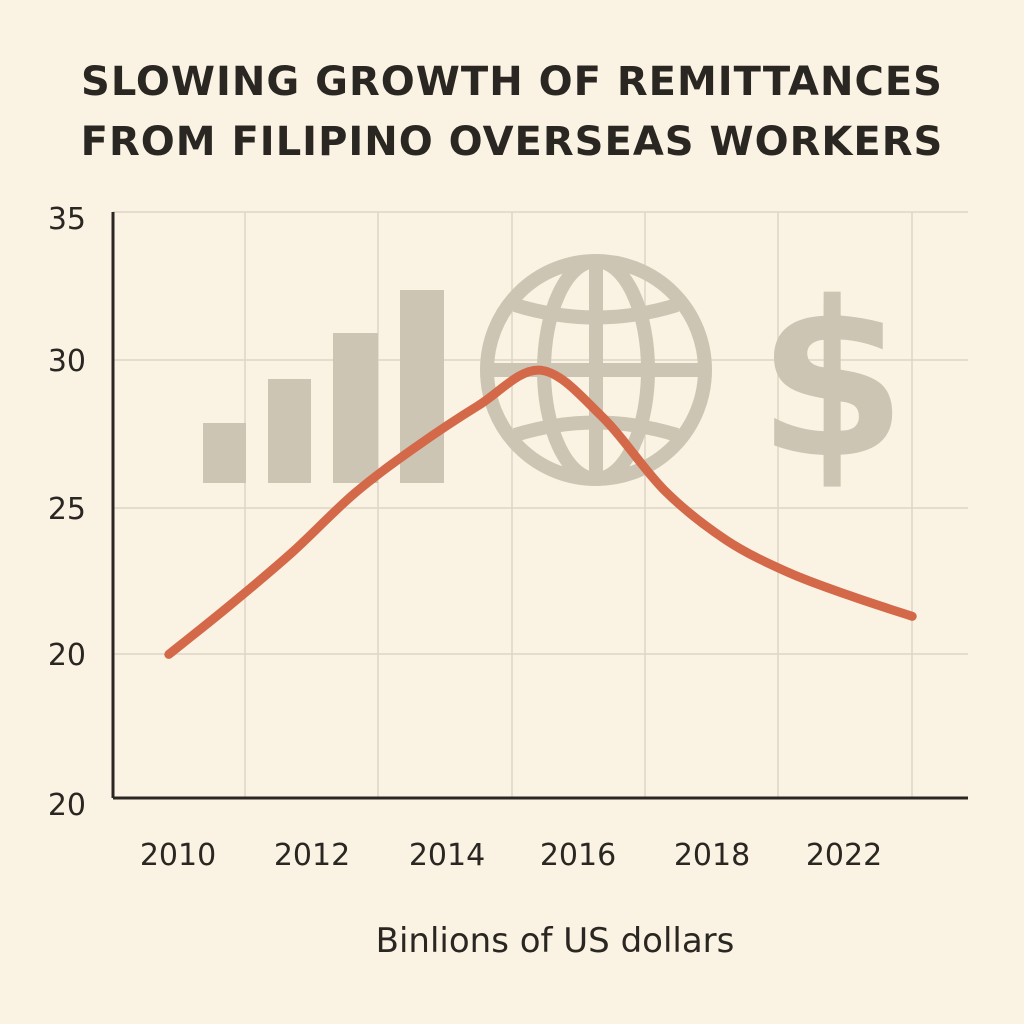 This screenshot has width=1024, height=1024. What do you see at coordinates (555, 941) in the screenshot?
I see `x-axis-label: Binlions of US dollars` at bounding box center [555, 941].